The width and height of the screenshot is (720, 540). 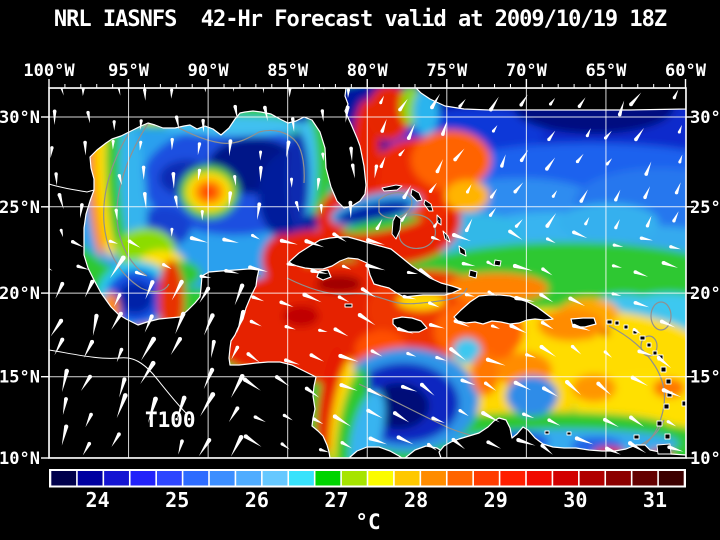 I want to click on colorbar-tick-label: 28, so click(x=416, y=500).